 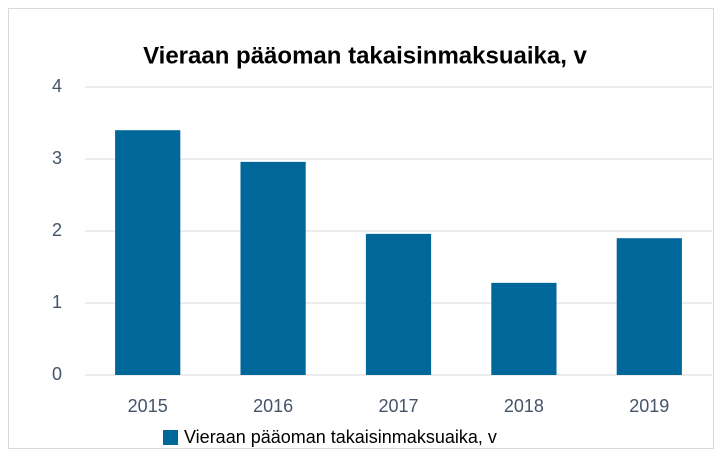 I want to click on legend-label: Vieraan pääoman takaisinmaksuaika, v, so click(x=340, y=437).